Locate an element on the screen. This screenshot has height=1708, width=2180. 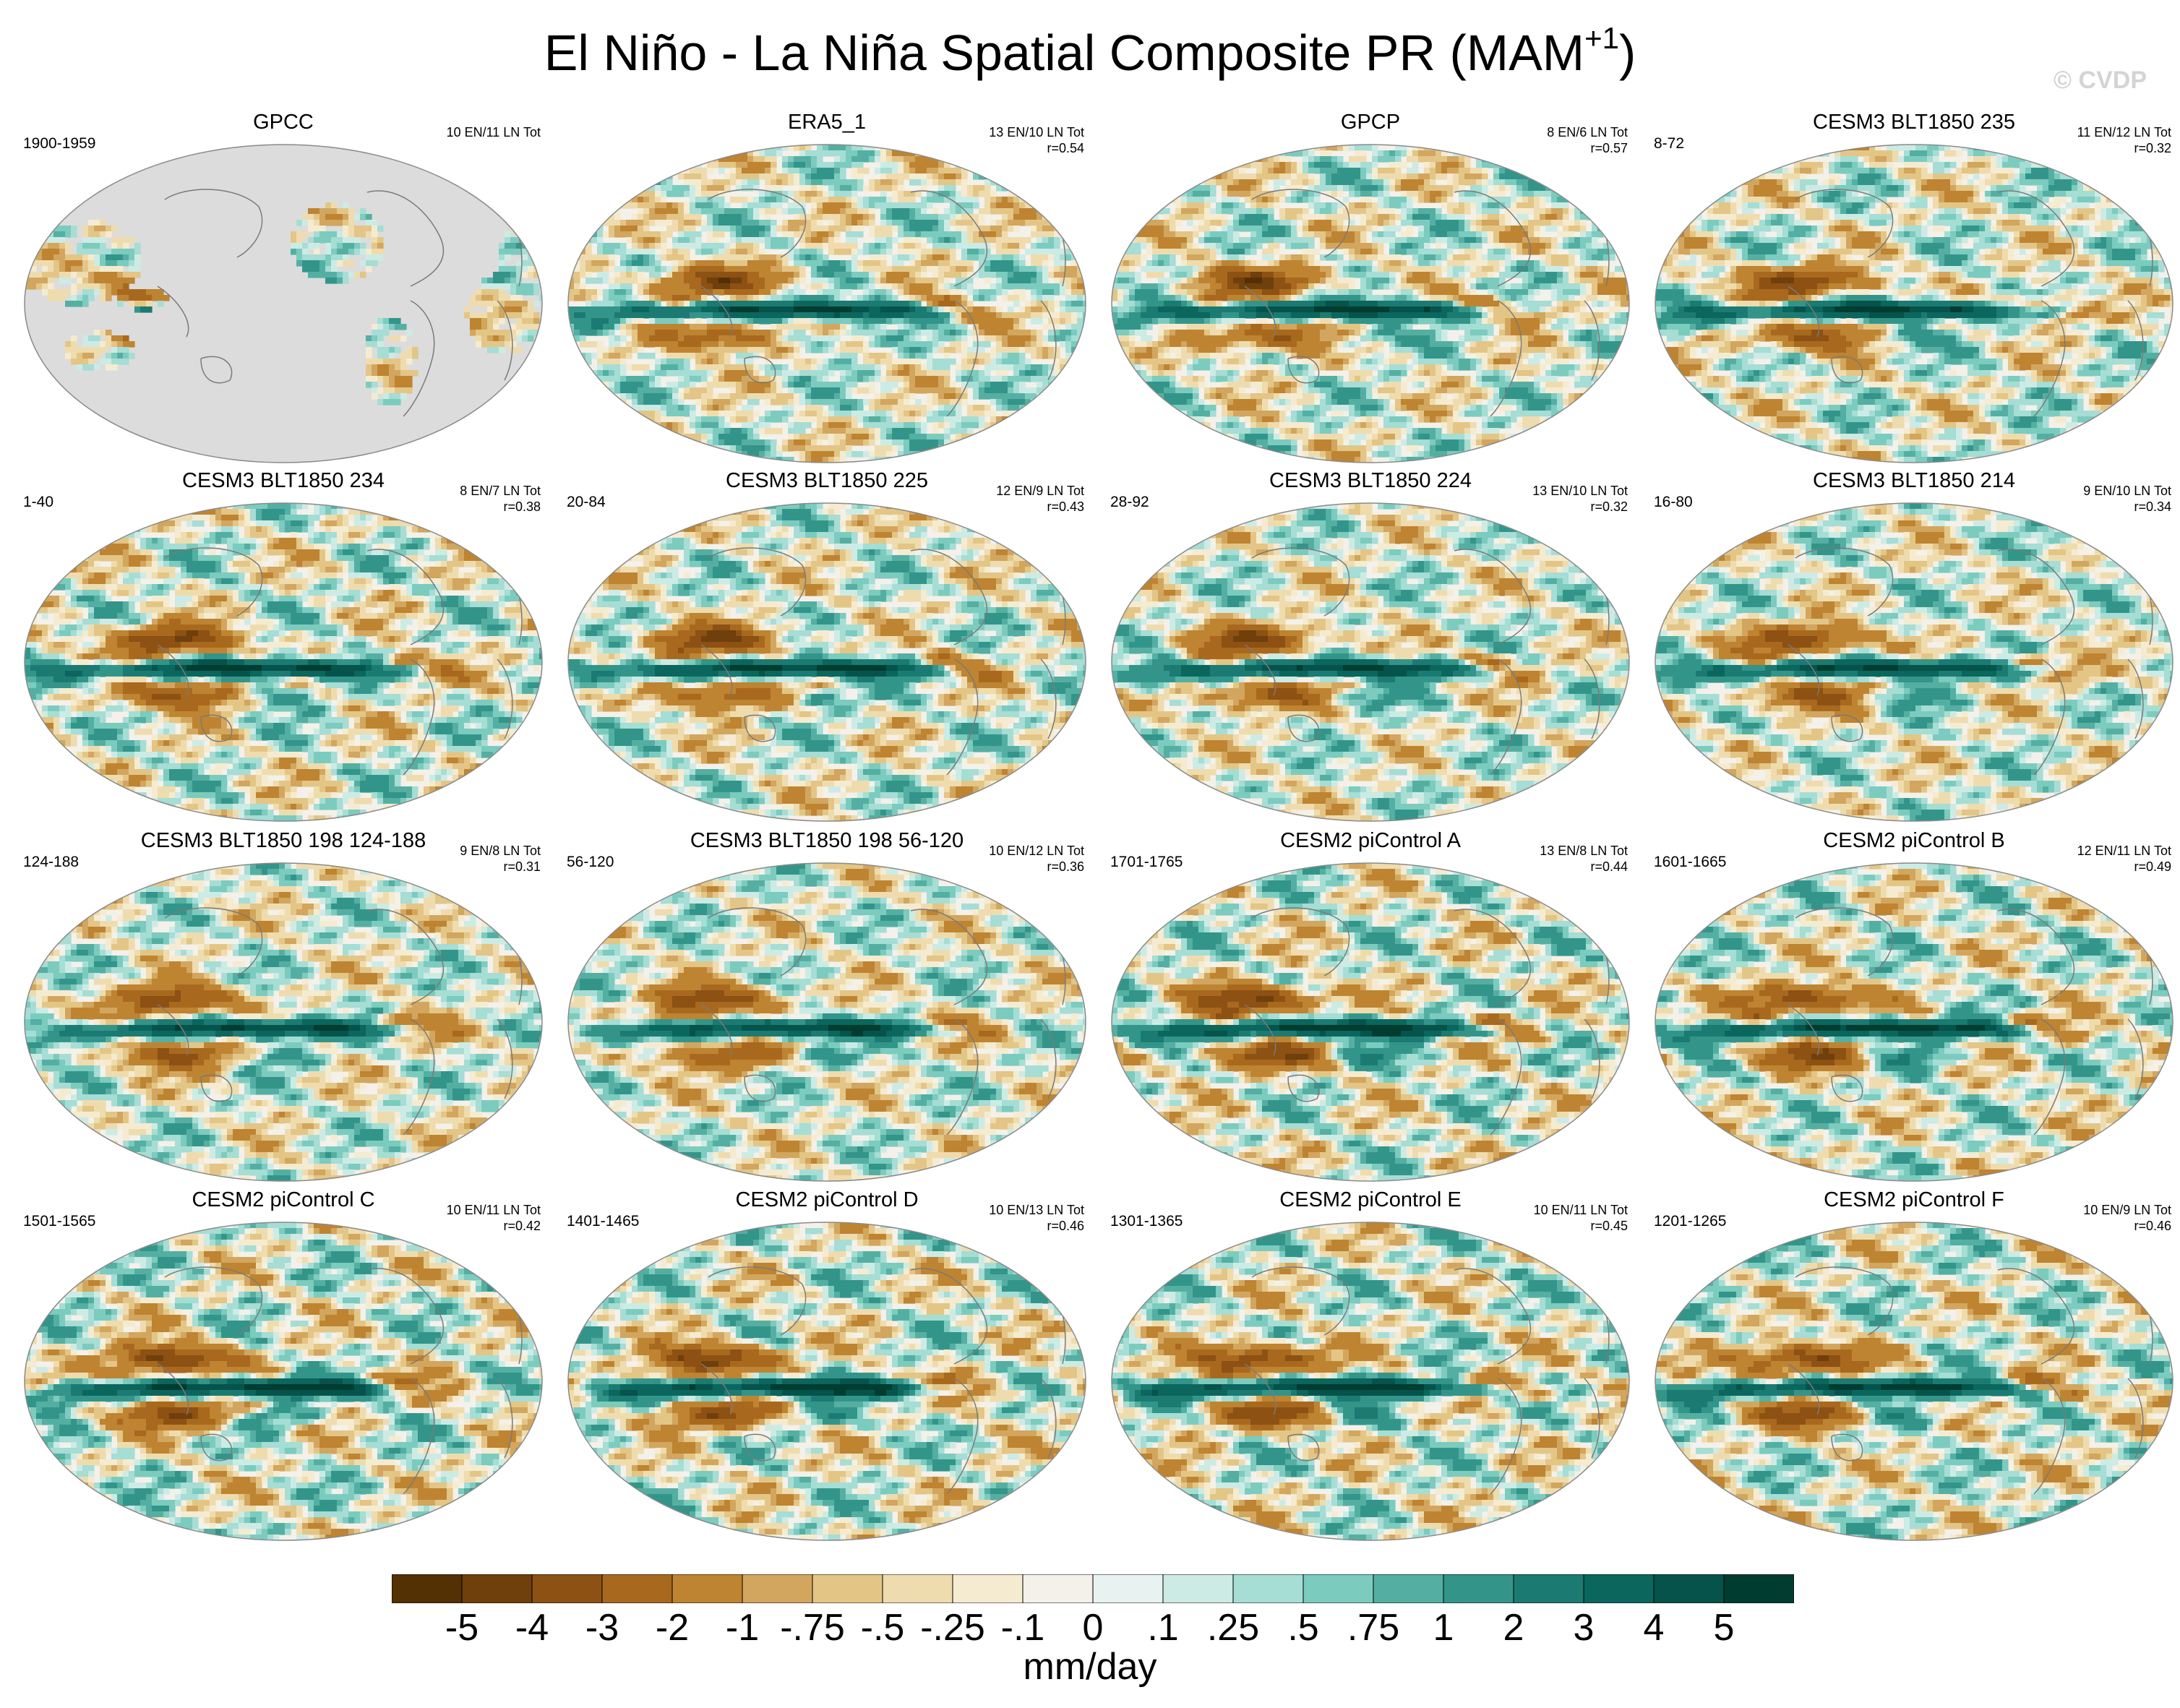
map-panel: GPCC 1900-1959 10 EN/11 LN Tot is located at coordinates (283, 289).